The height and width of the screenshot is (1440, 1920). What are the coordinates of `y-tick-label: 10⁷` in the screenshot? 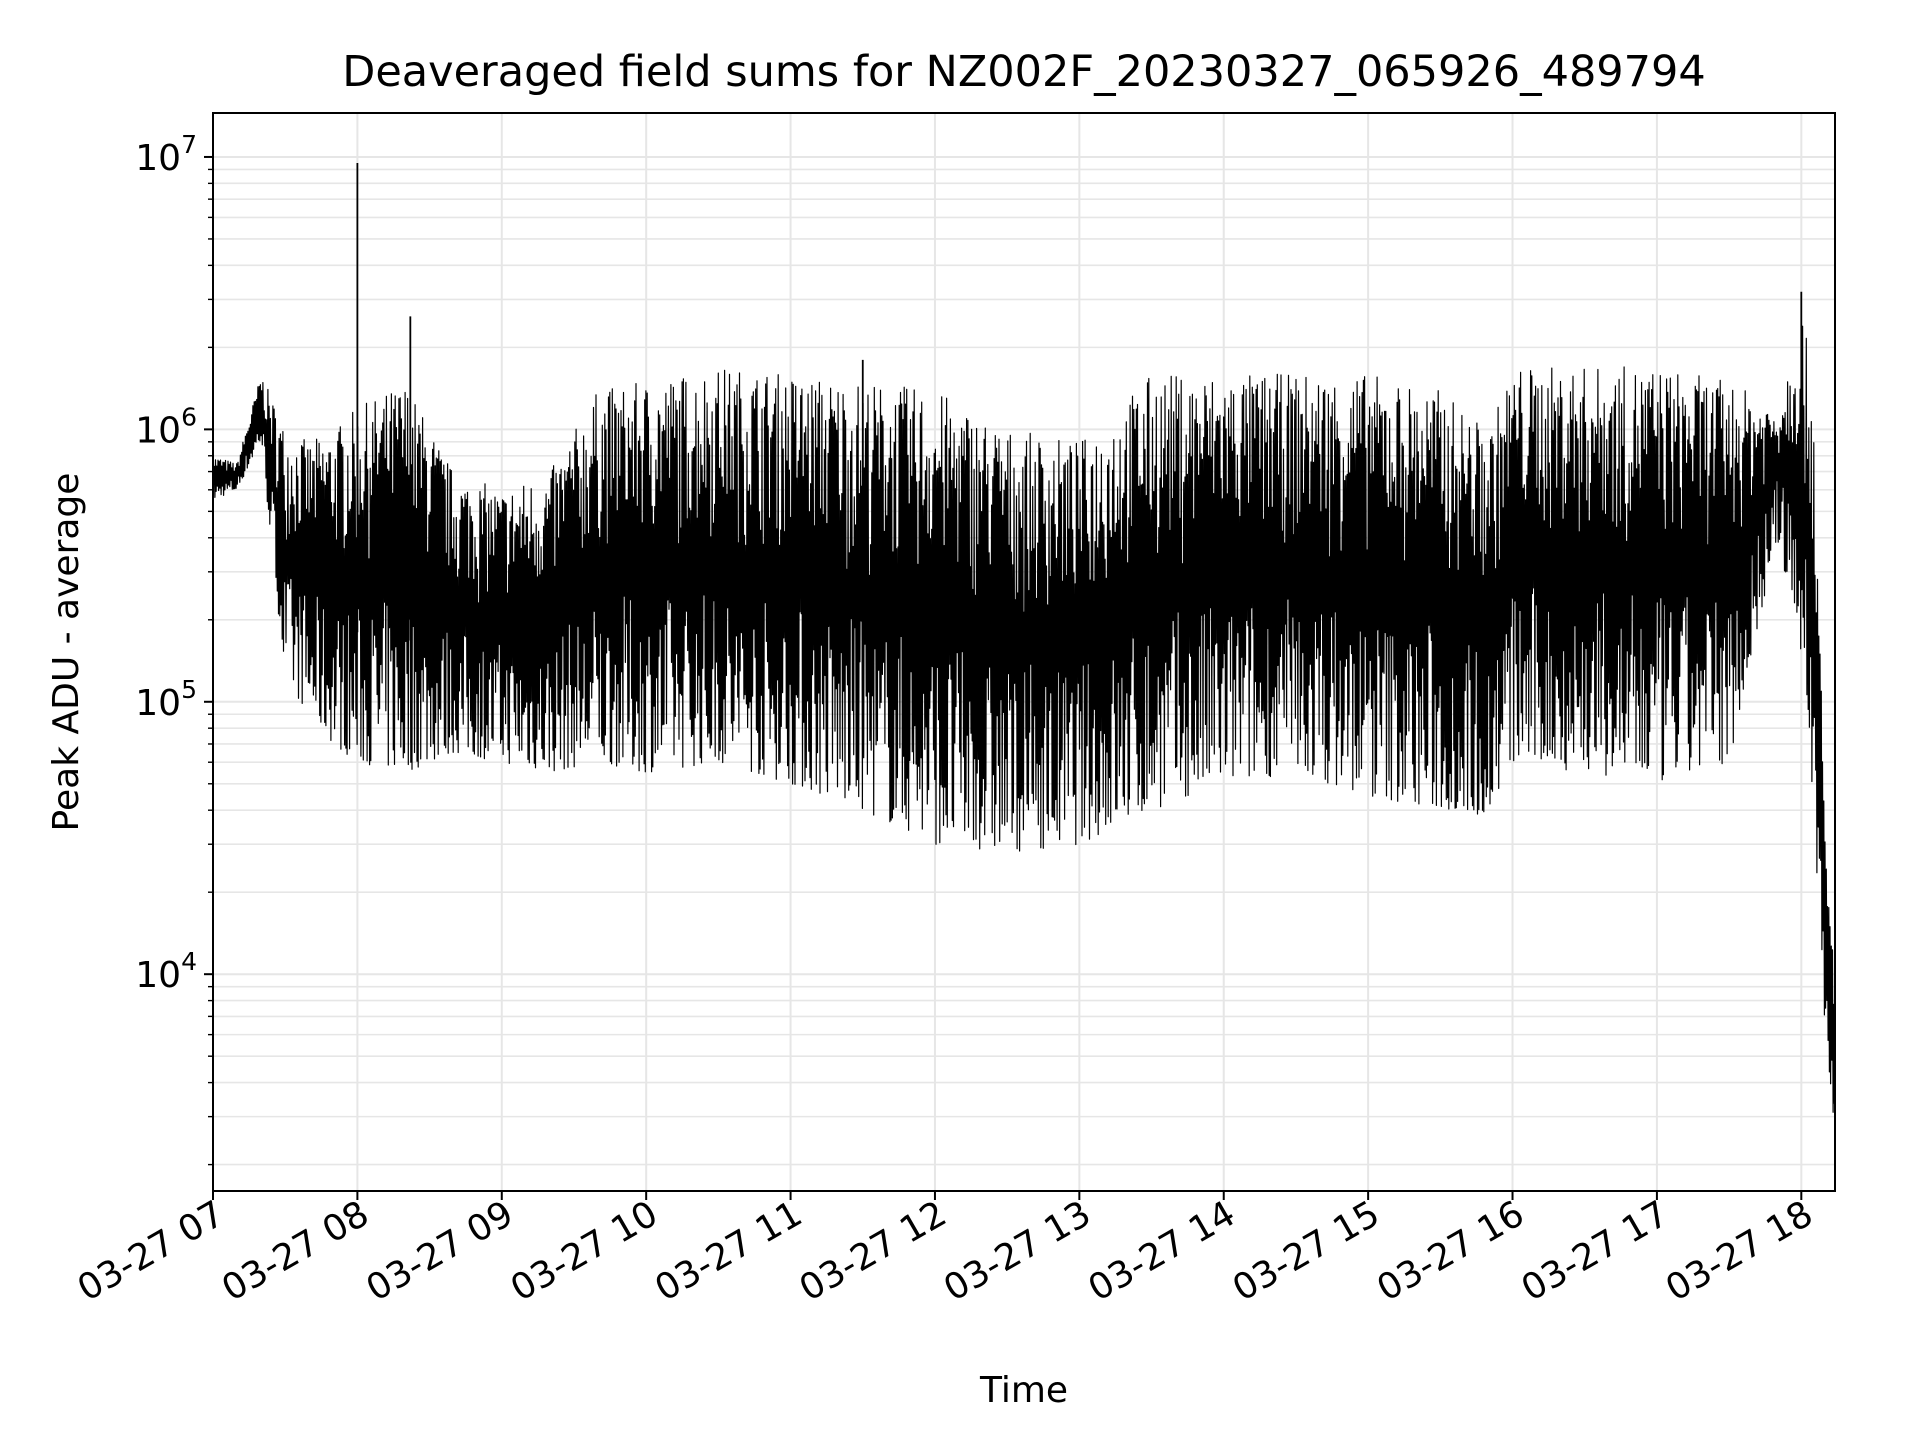 It's located at (166, 154).